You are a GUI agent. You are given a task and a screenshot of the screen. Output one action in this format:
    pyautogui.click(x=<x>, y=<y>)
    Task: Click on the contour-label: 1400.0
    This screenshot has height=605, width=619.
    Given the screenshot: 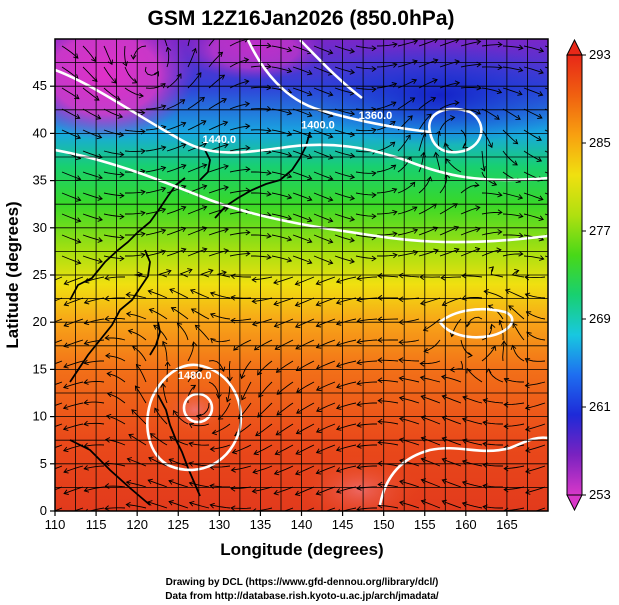 What is the action you would take?
    pyautogui.click(x=318, y=126)
    